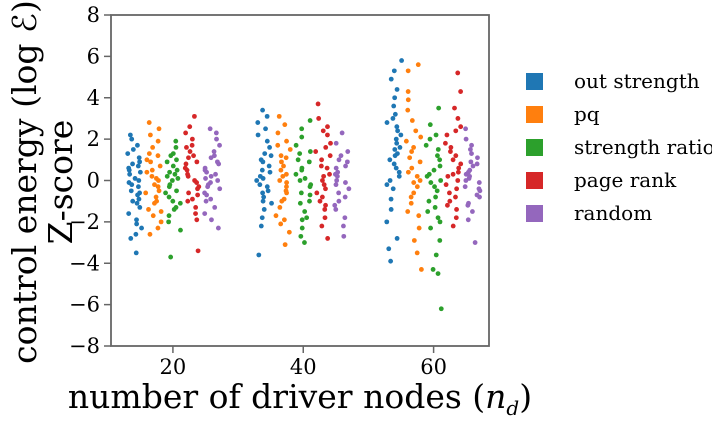 Image resolution: width=712 pixels, height=424 pixels. I want to click on y-tick-label--2: −2, so click(84, 222).